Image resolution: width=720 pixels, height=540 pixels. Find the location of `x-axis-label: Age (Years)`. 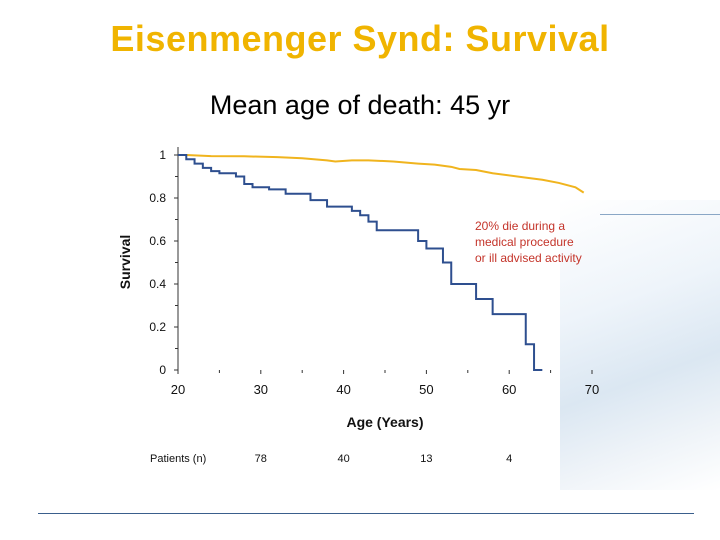

x-axis-label: Age (Years) is located at coordinates (384, 422).